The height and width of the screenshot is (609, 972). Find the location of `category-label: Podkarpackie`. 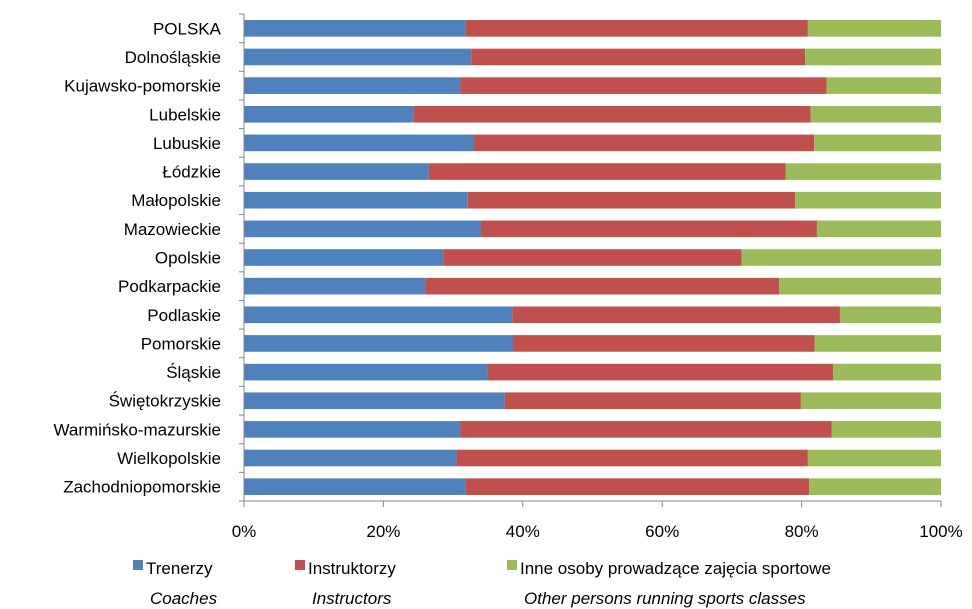

category-label: Podkarpackie is located at coordinates (169, 286).